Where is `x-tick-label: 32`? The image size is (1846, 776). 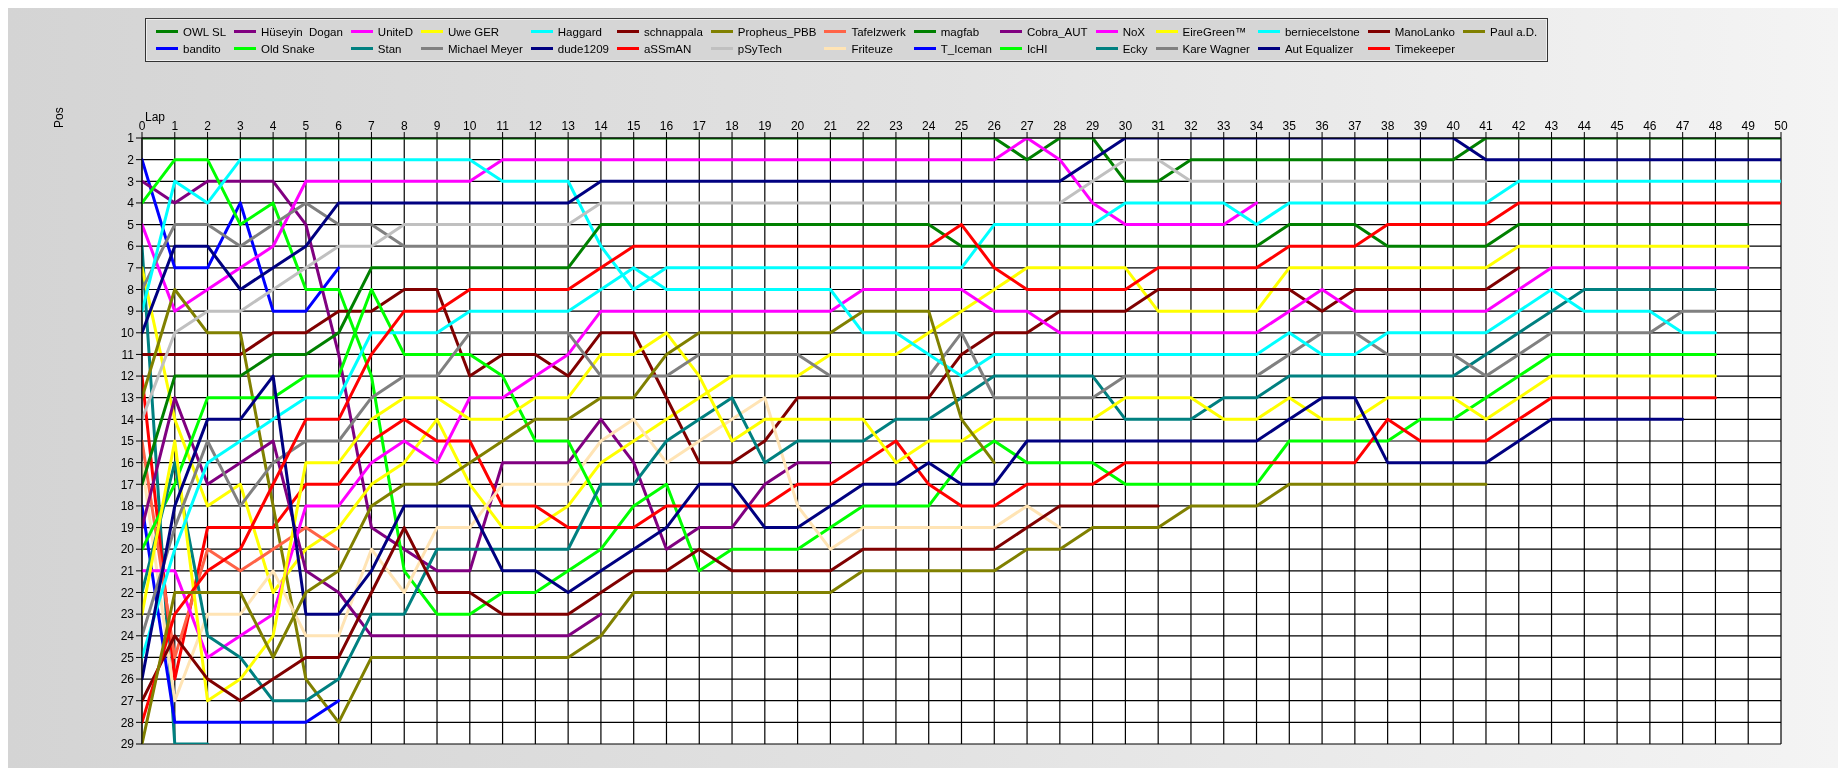
x-tick-label: 32 is located at coordinates (1191, 126).